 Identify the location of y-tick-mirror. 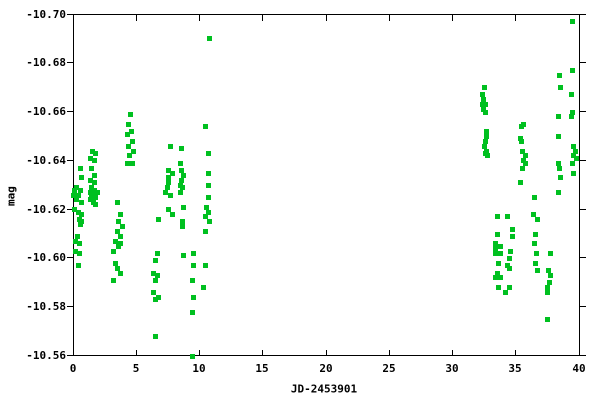
(583, 257).